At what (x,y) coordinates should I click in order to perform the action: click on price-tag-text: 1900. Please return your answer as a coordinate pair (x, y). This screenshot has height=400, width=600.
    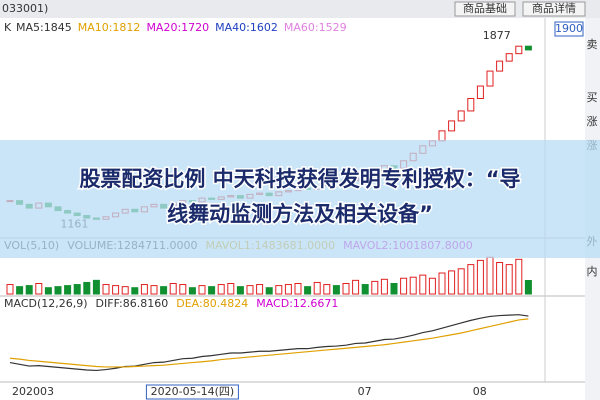
    Looking at the image, I should click on (569, 28).